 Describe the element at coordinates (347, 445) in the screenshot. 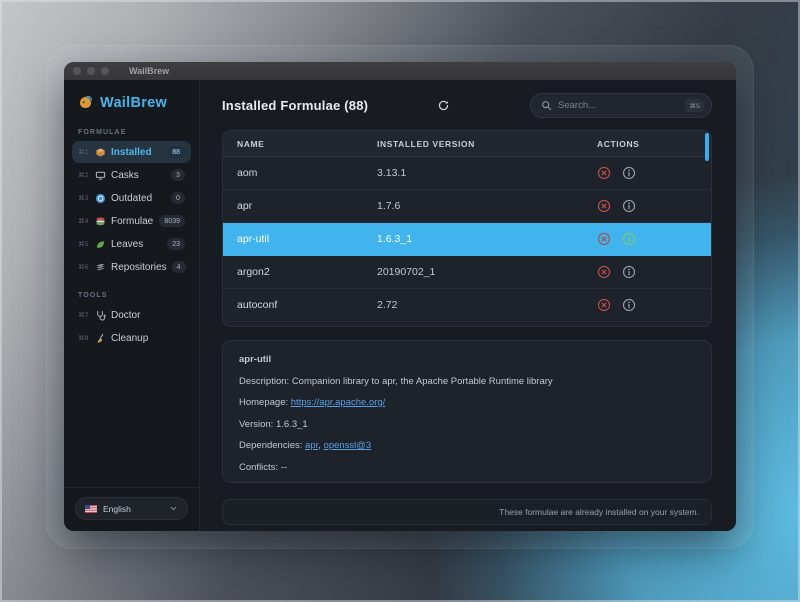

I see `dependency-link-openssl@3: openssl@3` at that location.